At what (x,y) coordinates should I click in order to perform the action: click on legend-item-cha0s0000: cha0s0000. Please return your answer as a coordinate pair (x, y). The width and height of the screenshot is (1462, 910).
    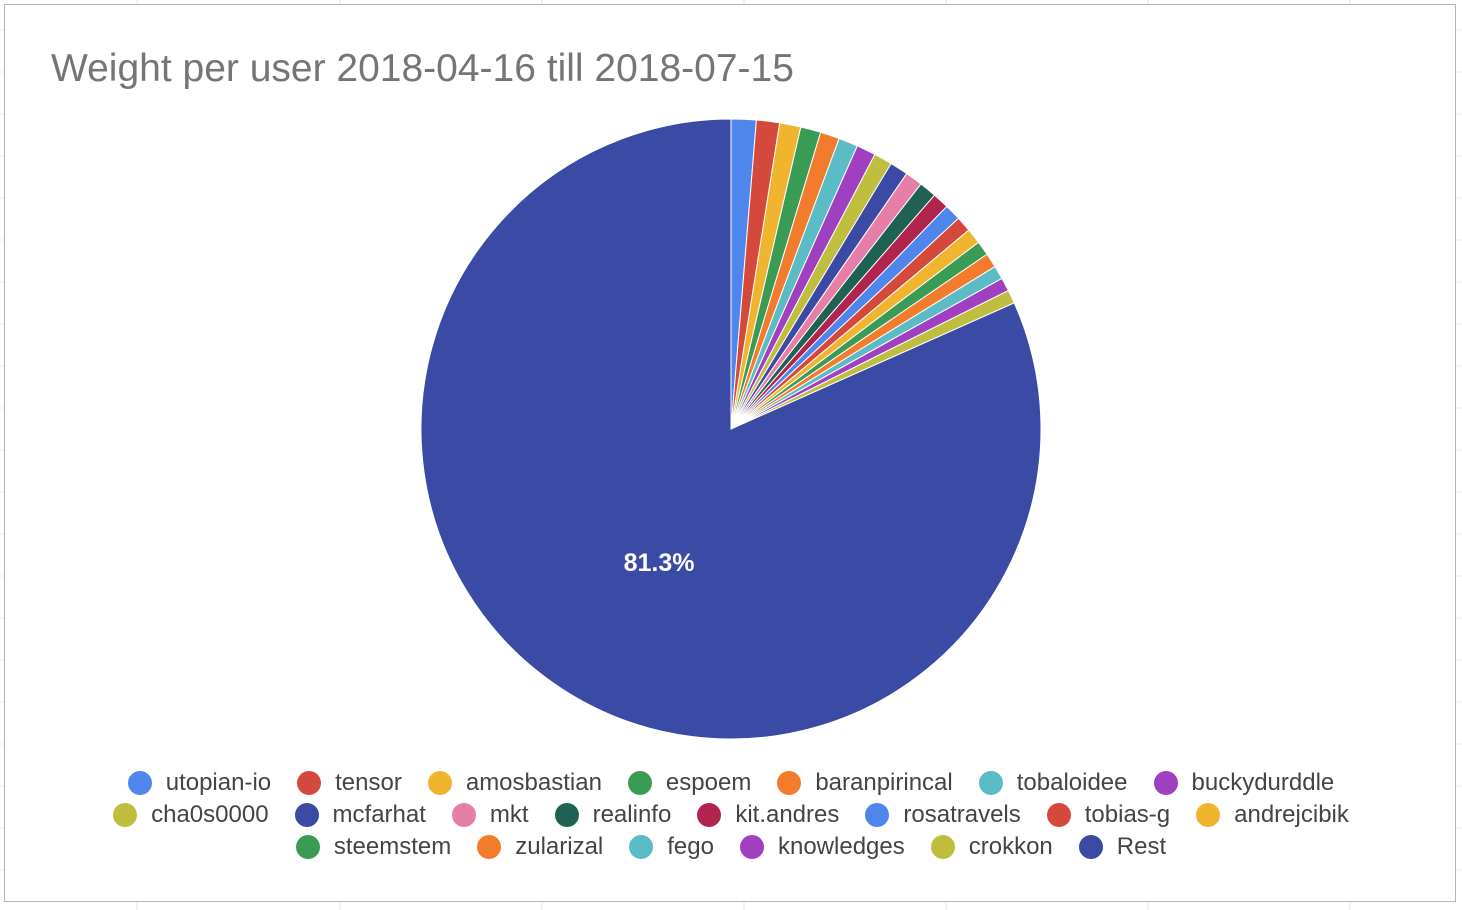
    Looking at the image, I should click on (191, 815).